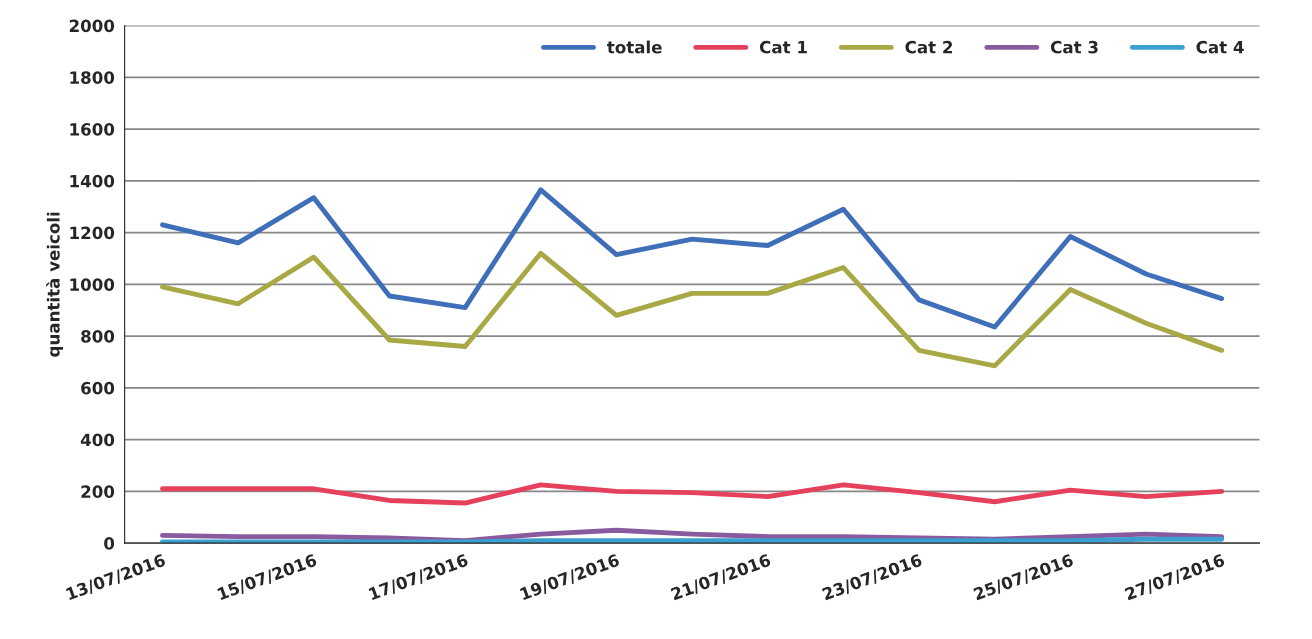  I want to click on y-tick-label: 2000, so click(92, 26).